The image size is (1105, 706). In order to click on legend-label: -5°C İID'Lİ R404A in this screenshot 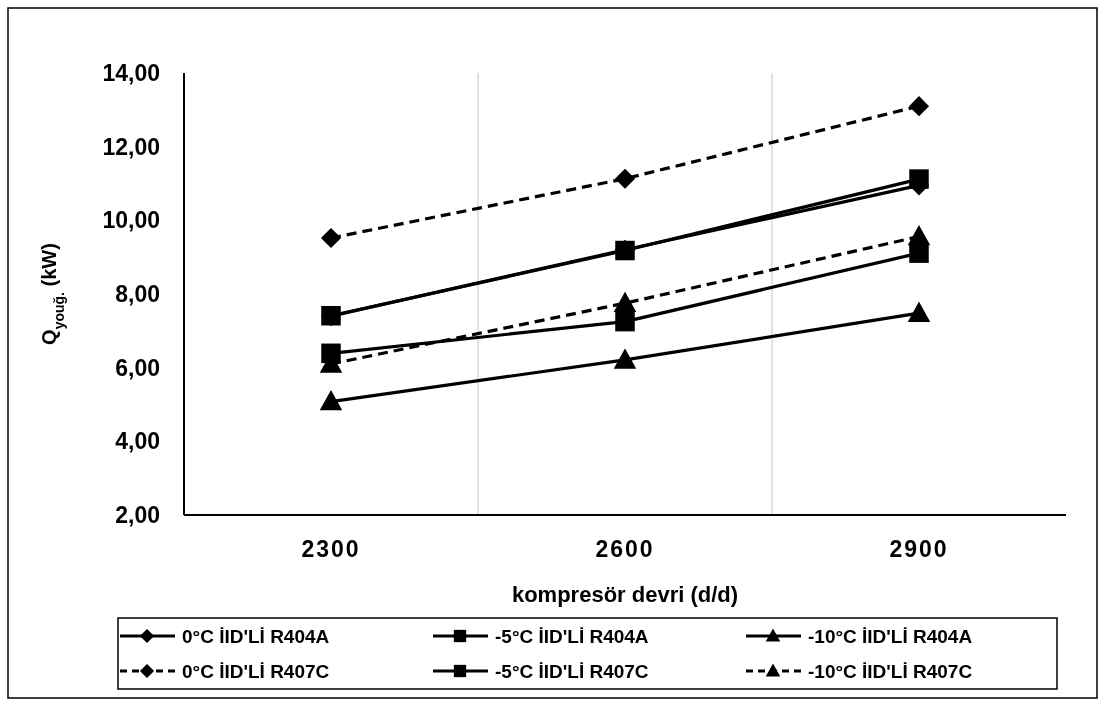, I will do `click(572, 636)`.